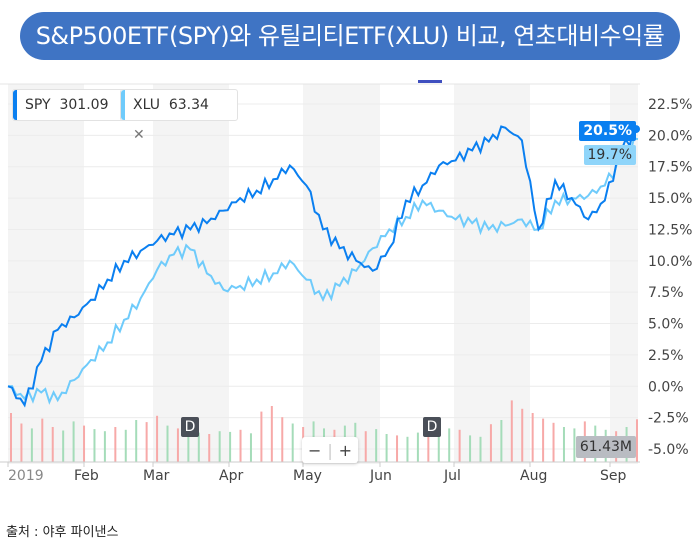  What do you see at coordinates (670, 136) in the screenshot?
I see `y-tick-label: 20.0%` at bounding box center [670, 136].